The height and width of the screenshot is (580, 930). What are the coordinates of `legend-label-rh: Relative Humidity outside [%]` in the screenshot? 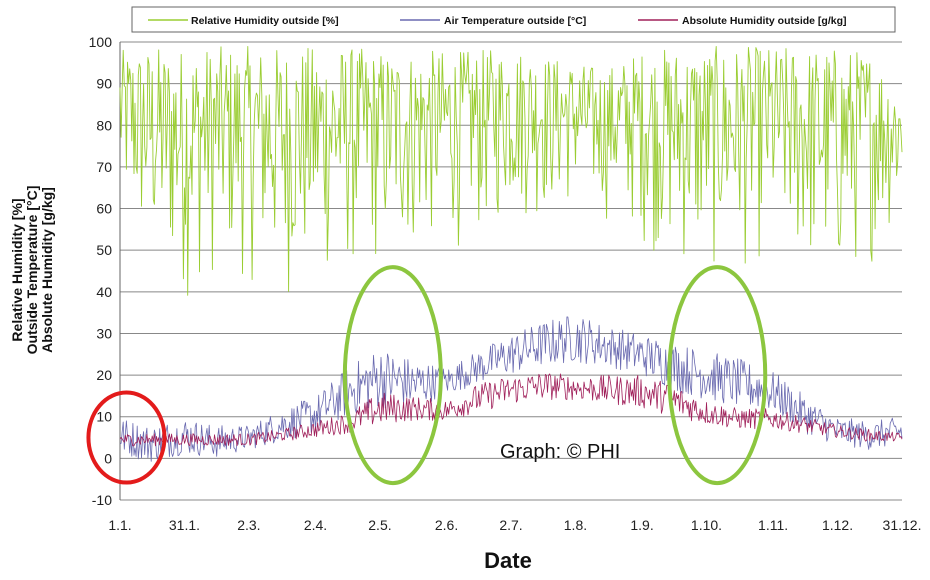 It's located at (265, 21).